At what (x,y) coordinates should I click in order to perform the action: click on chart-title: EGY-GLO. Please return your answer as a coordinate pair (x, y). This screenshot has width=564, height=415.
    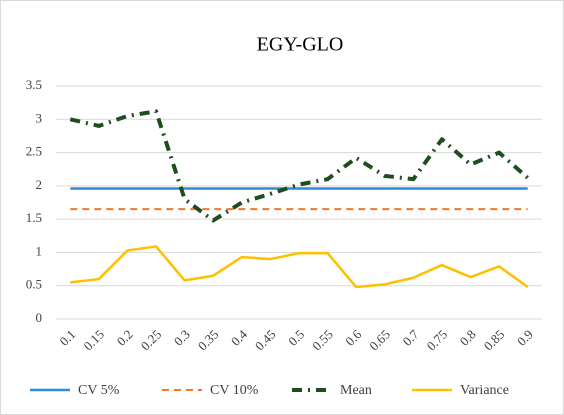
    Looking at the image, I should click on (300, 45).